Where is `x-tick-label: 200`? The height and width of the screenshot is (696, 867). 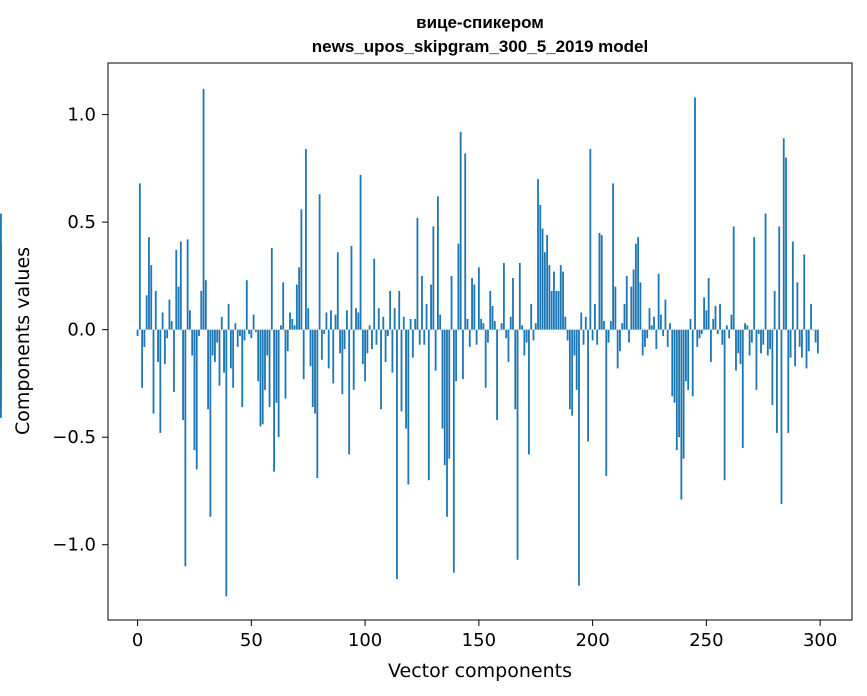 x-tick-label: 200 is located at coordinates (592, 640).